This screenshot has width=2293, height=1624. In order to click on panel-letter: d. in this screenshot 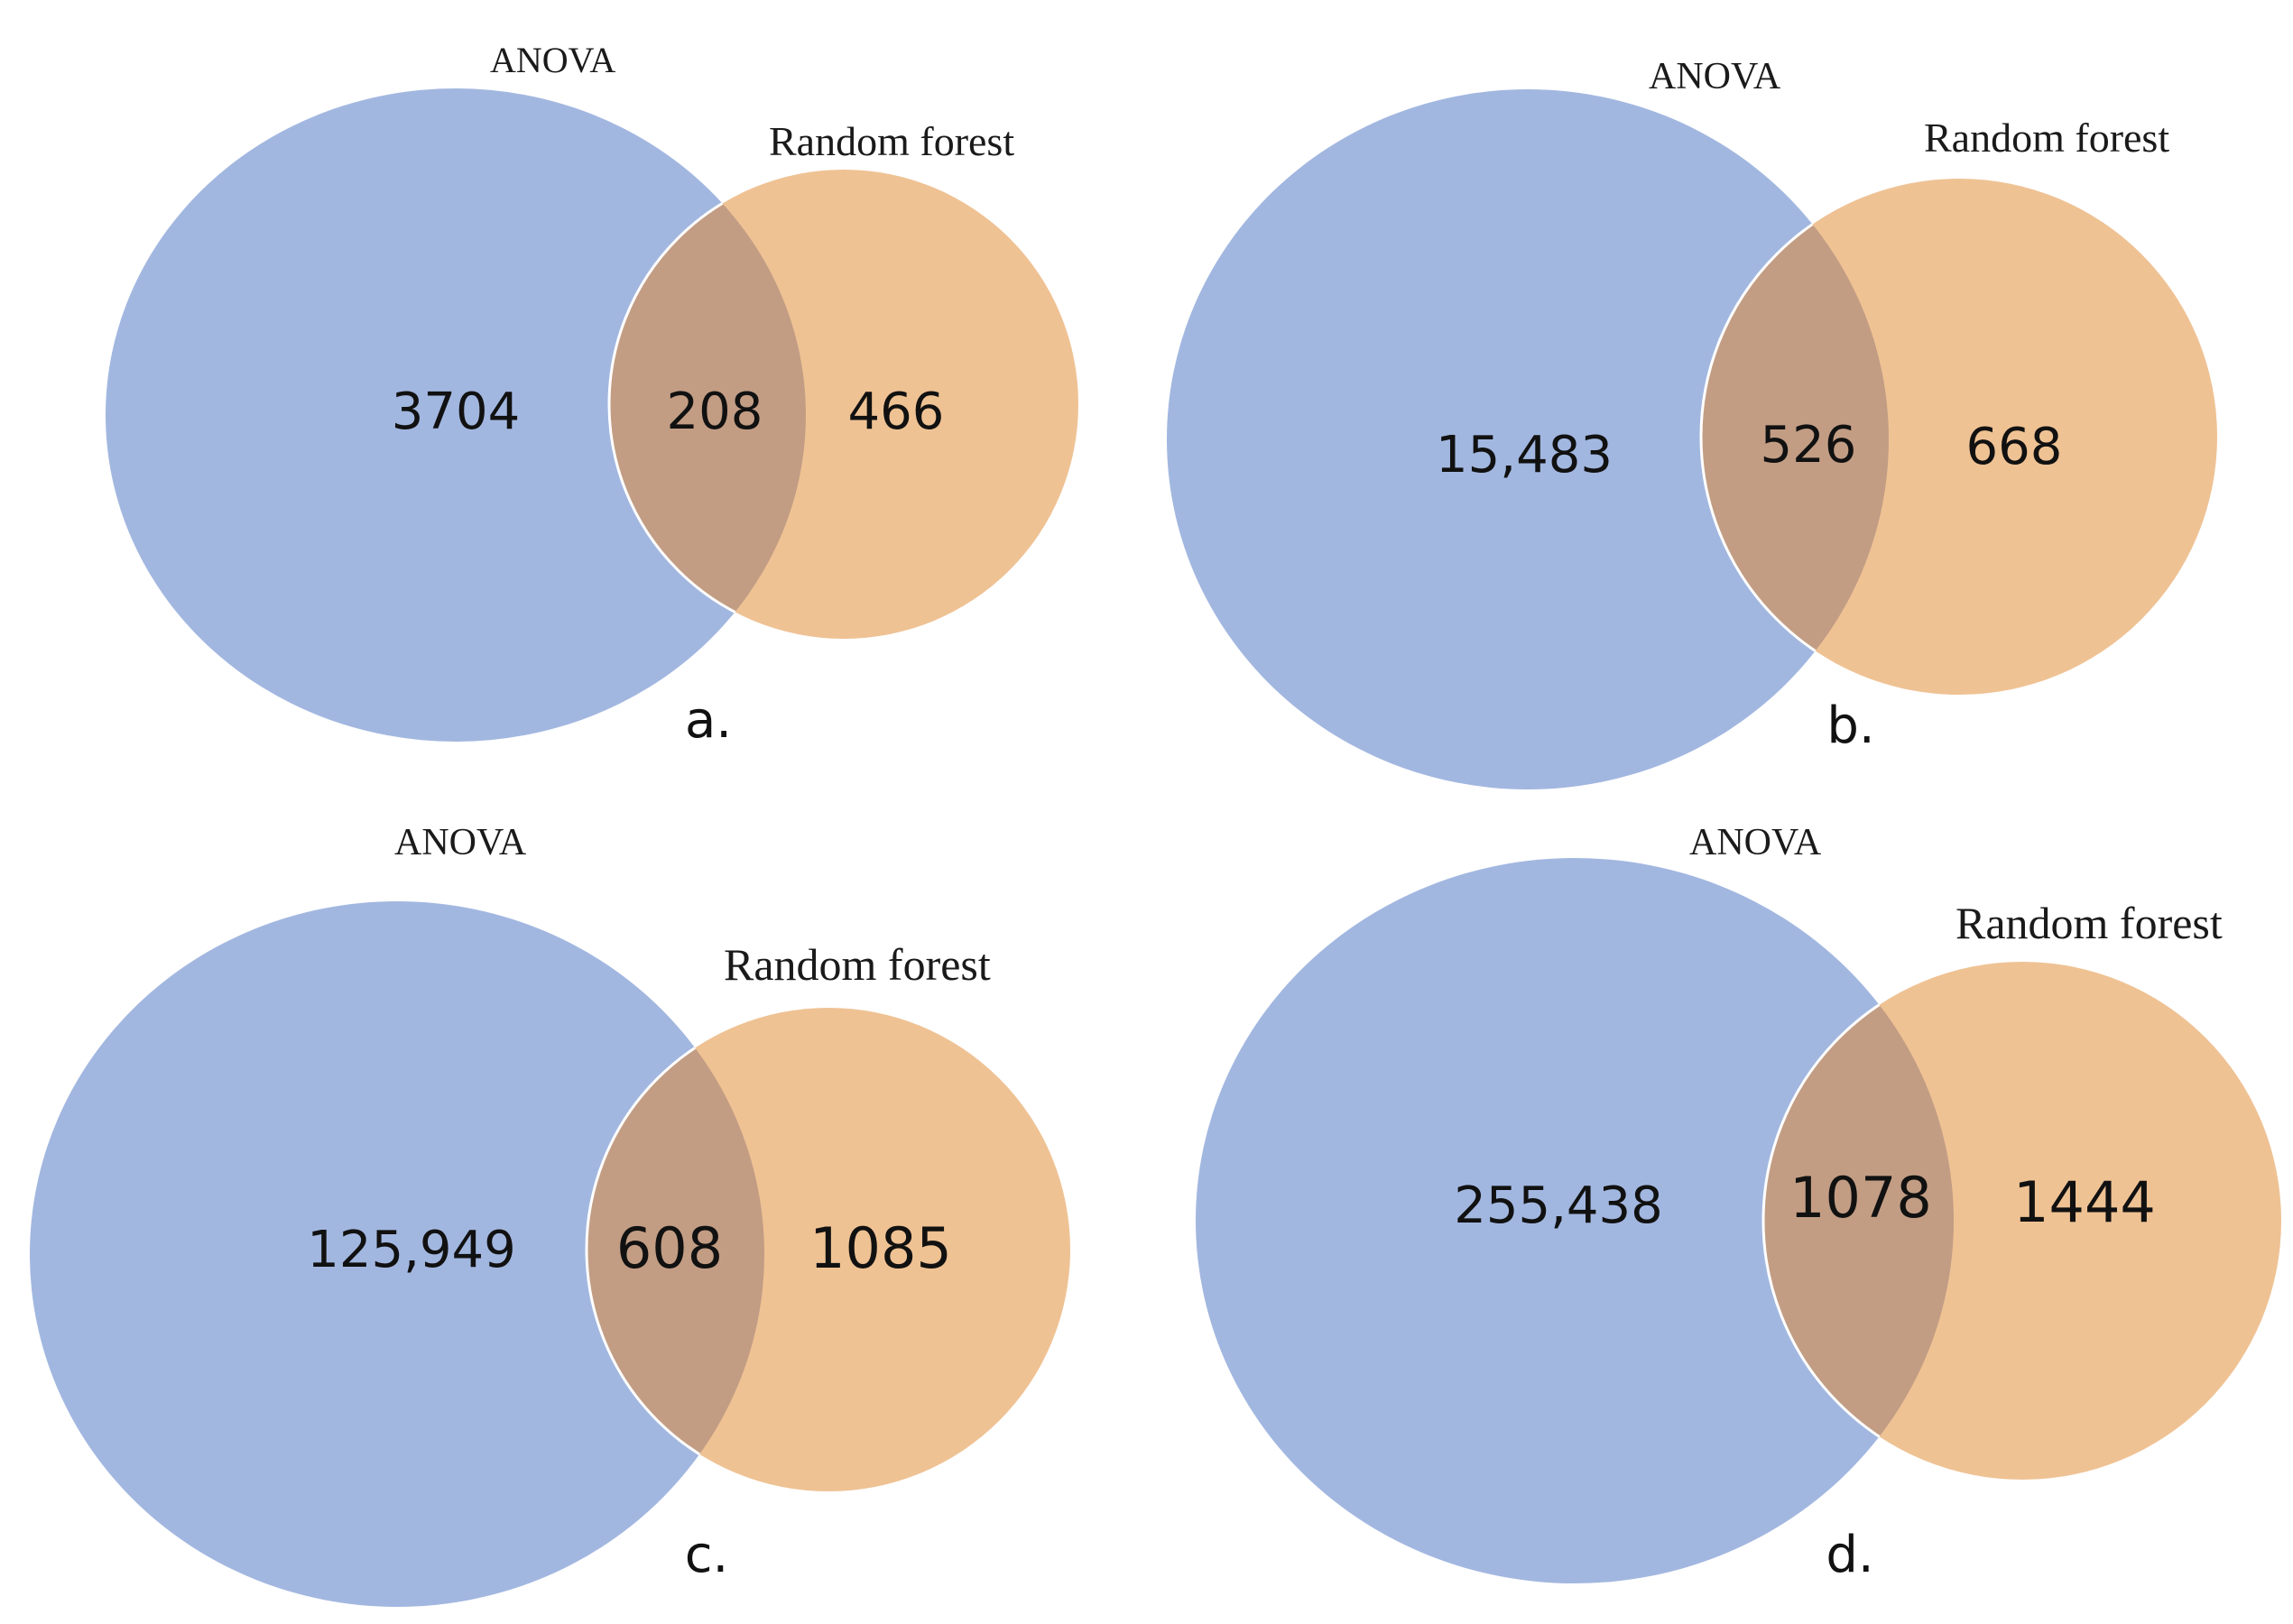, I will do `click(1849, 1555)`.